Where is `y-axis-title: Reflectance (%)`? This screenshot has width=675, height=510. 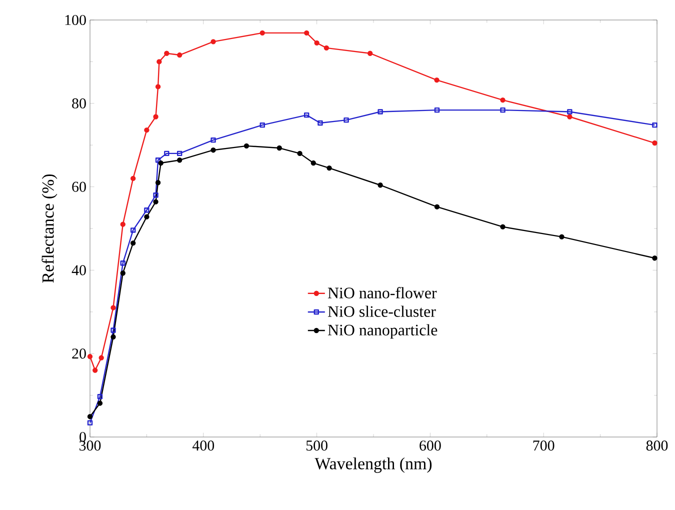 y-axis-title: Reflectance (%) is located at coordinates (50, 228).